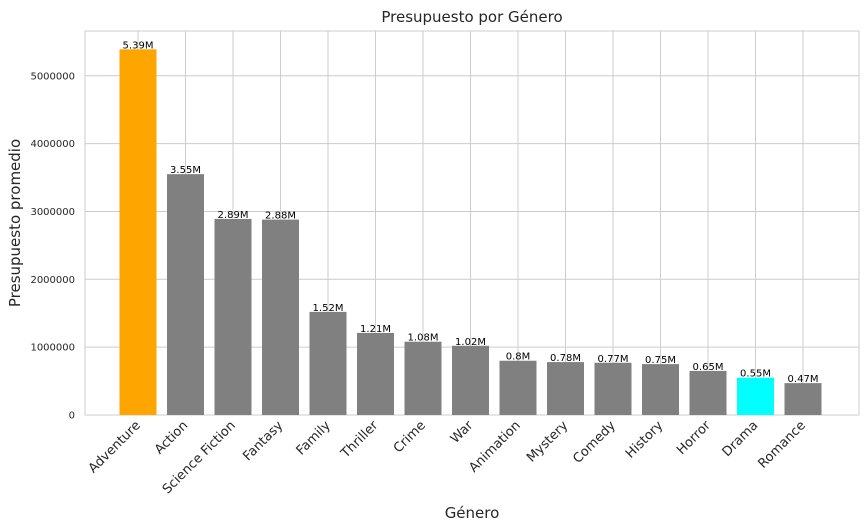 Image resolution: width=868 pixels, height=532 pixels. What do you see at coordinates (280, 317) in the screenshot?
I see `bar-fantasy` at bounding box center [280, 317].